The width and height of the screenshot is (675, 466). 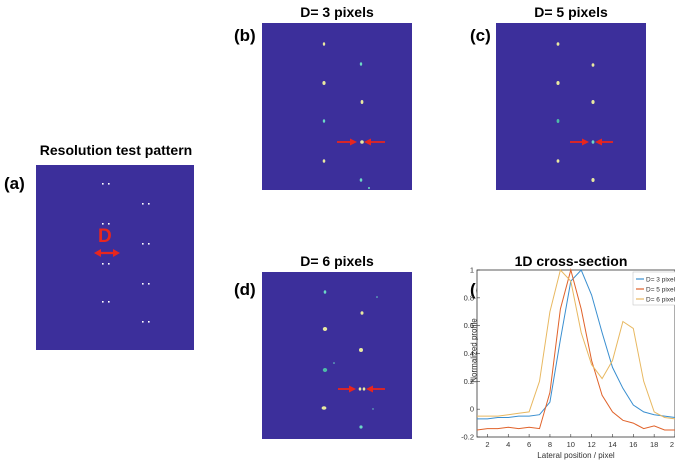 What do you see at coordinates (469, 325) in the screenshot?
I see `y-tick-label: 0.6` at bounding box center [469, 325].